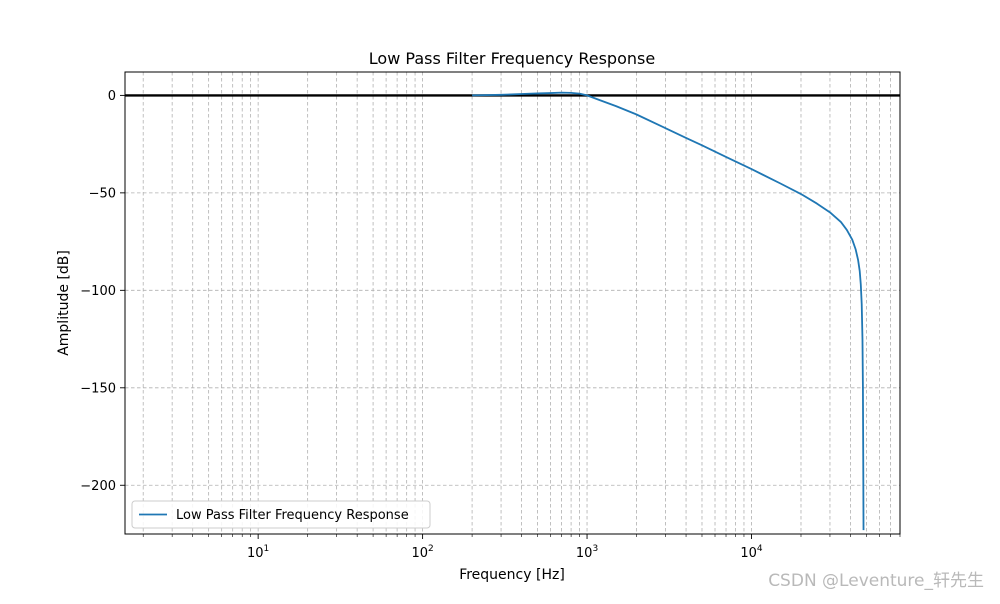 The image size is (1000, 604). Describe the element at coordinates (98, 388) in the screenshot. I see `y-tick-label: −150` at that location.